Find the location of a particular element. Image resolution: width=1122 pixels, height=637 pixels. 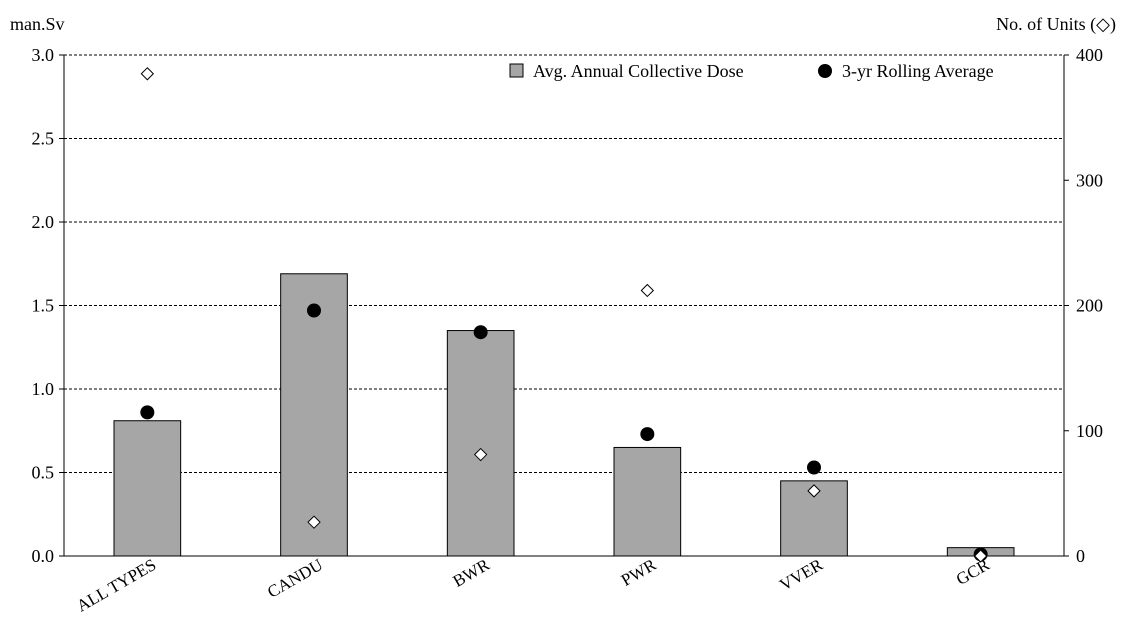

category-label: ALL TYPES is located at coordinates (116, 585).